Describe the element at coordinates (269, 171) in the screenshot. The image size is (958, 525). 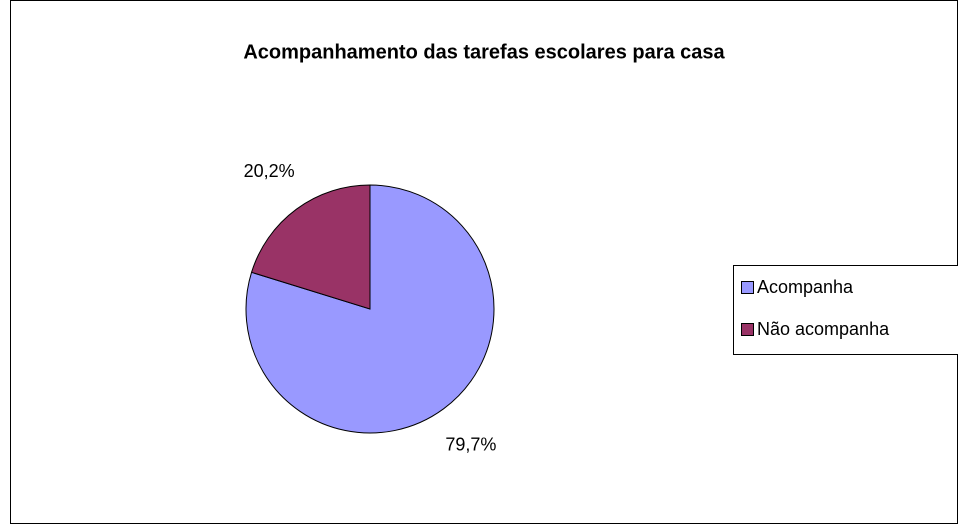
I see `data-label: 20,2%` at that location.